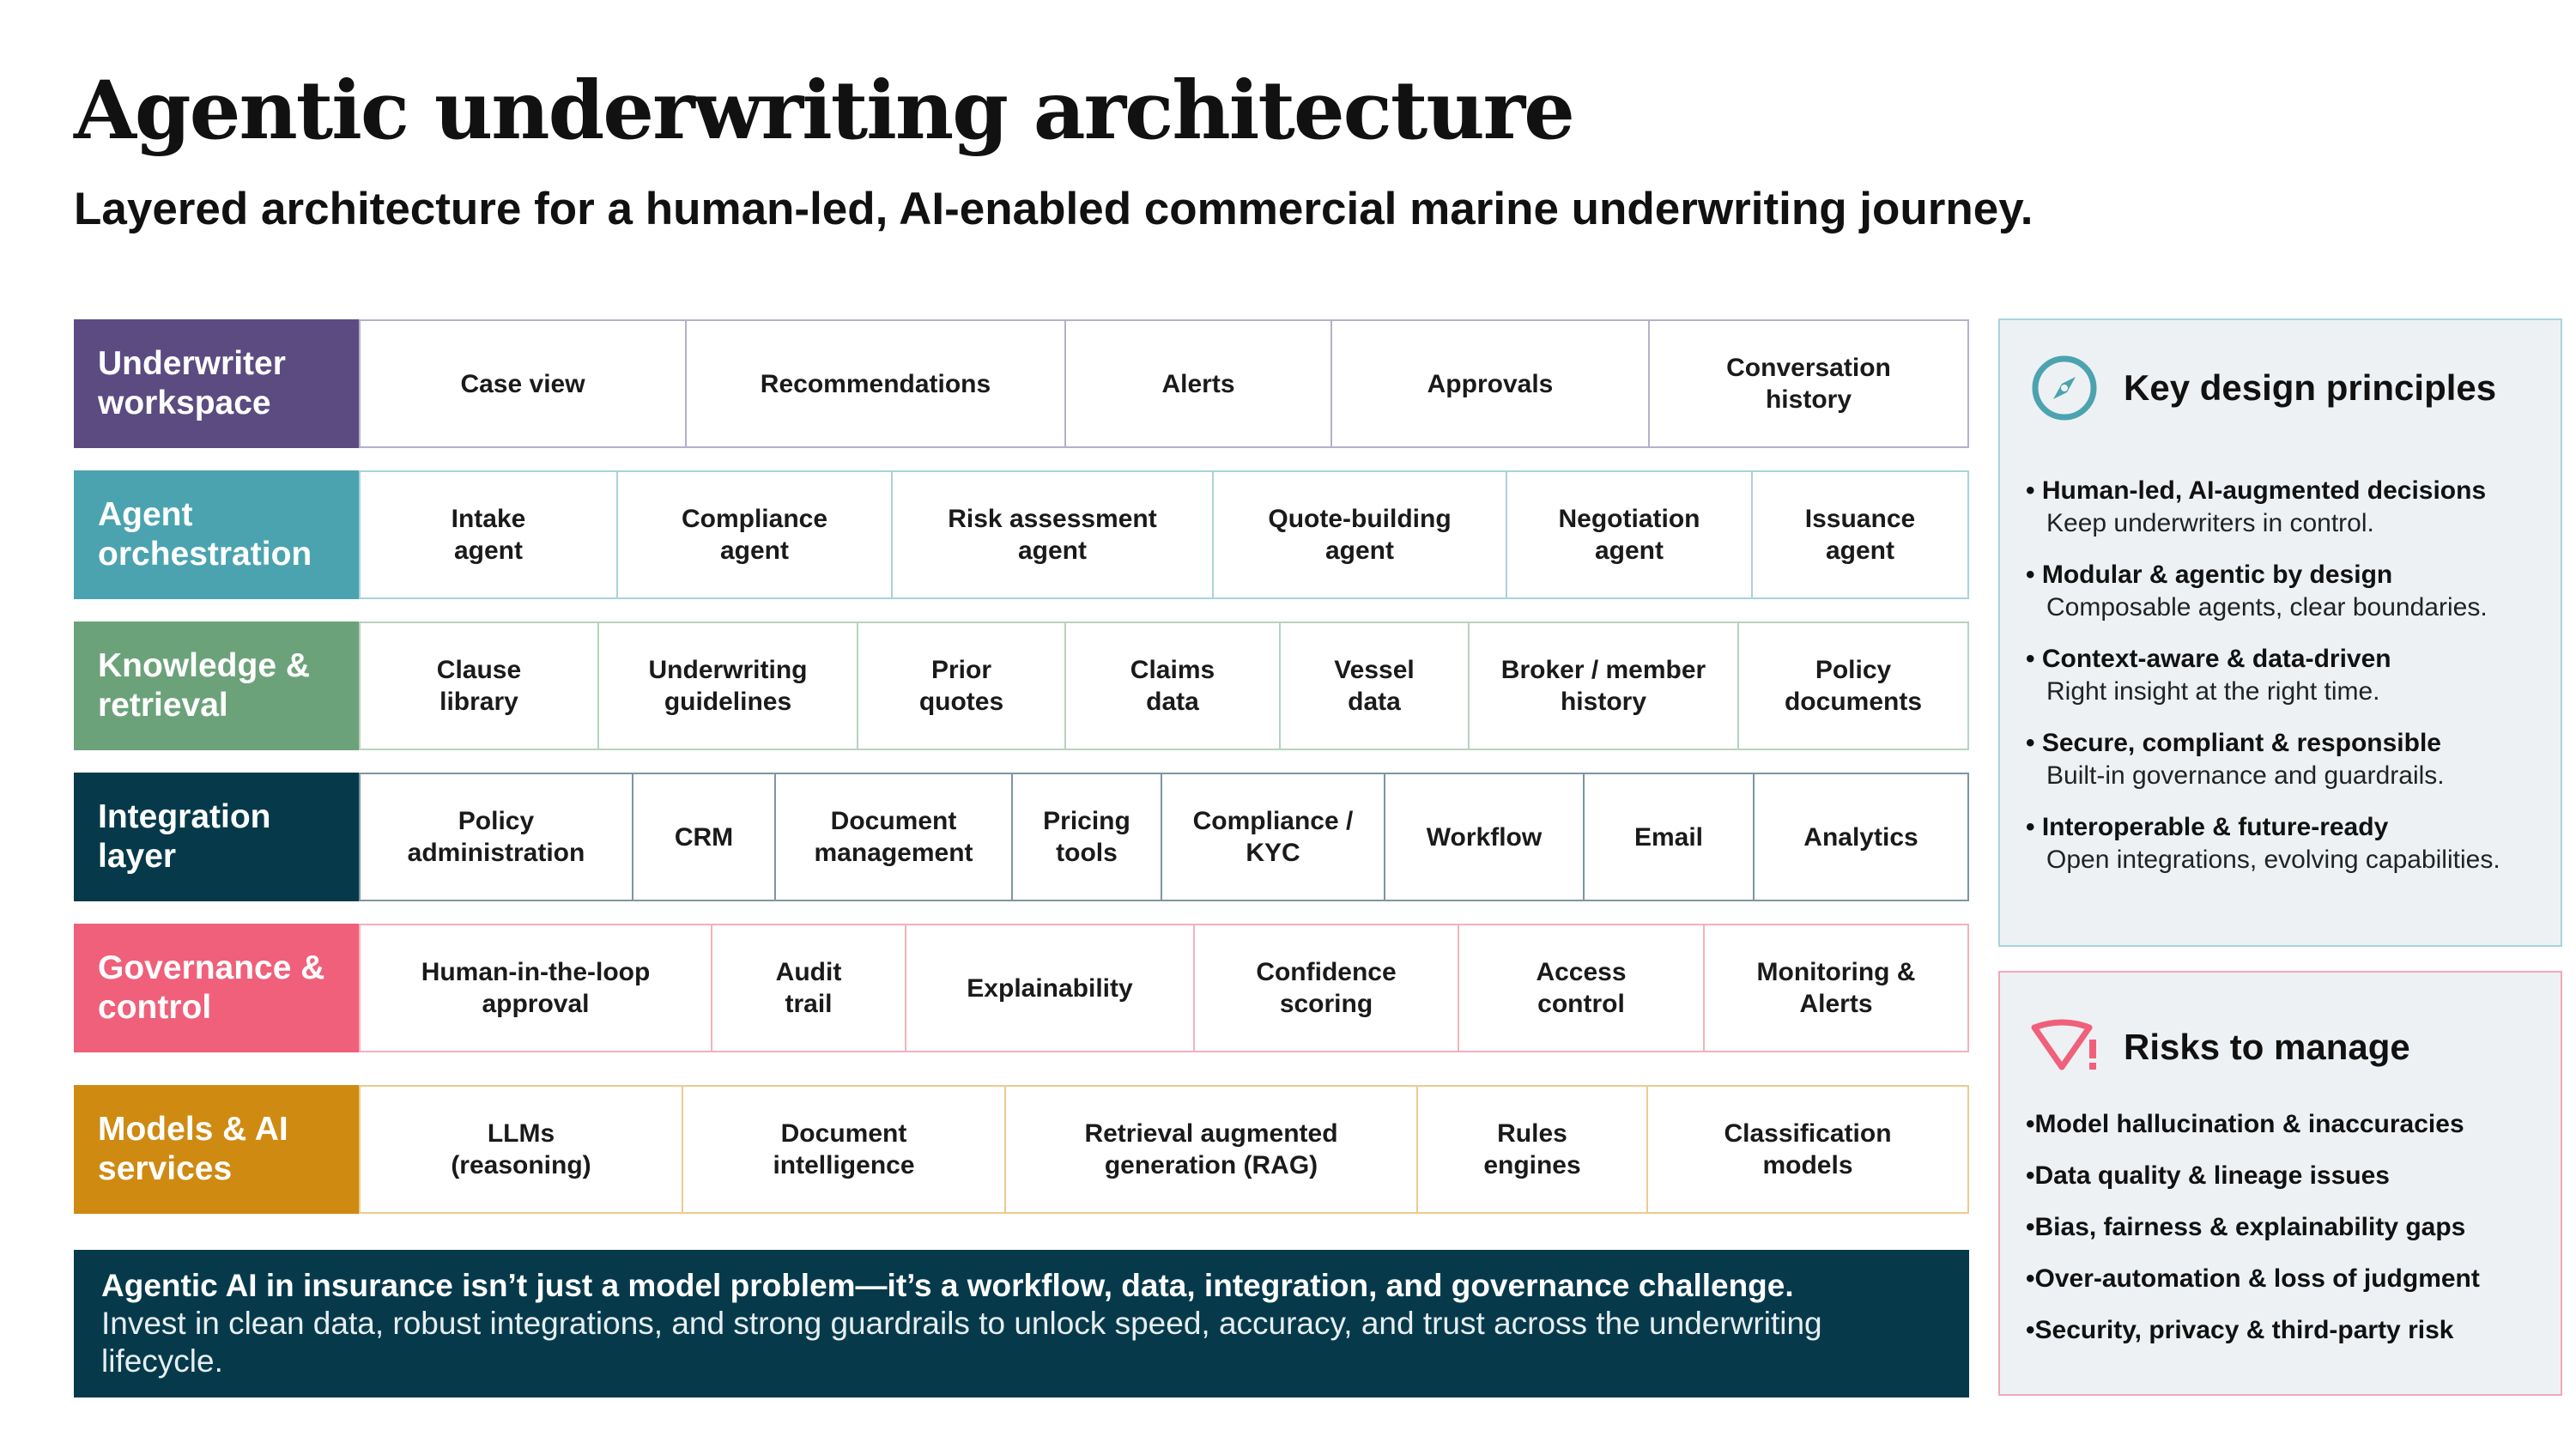 Image resolution: width=2576 pixels, height=1449 pixels. What do you see at coordinates (844, 1149) in the screenshot?
I see `component-cell: Document intelligence` at bounding box center [844, 1149].